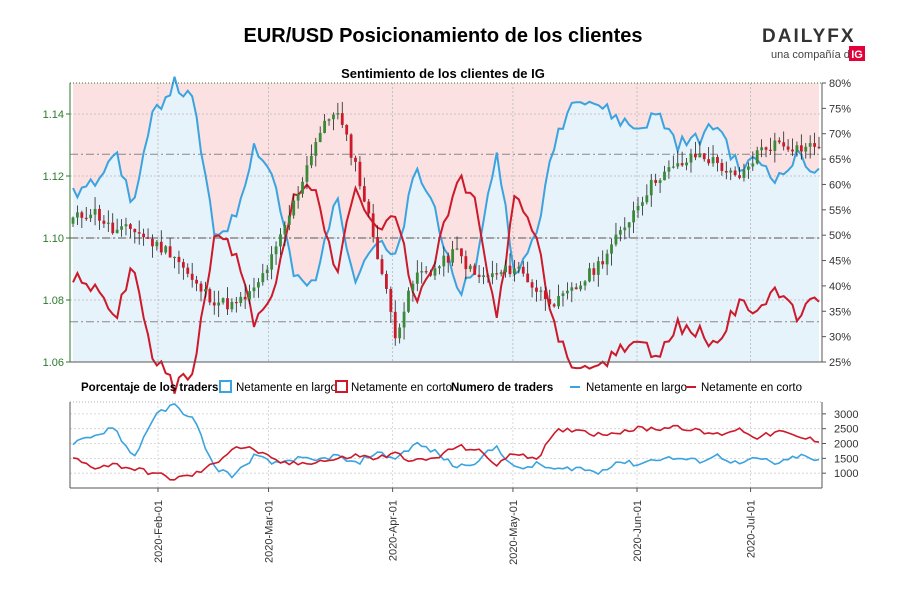 This screenshot has width=900, height=600. What do you see at coordinates (53, 115) in the screenshot?
I see `price-tick-label: 1.14` at bounding box center [53, 115].